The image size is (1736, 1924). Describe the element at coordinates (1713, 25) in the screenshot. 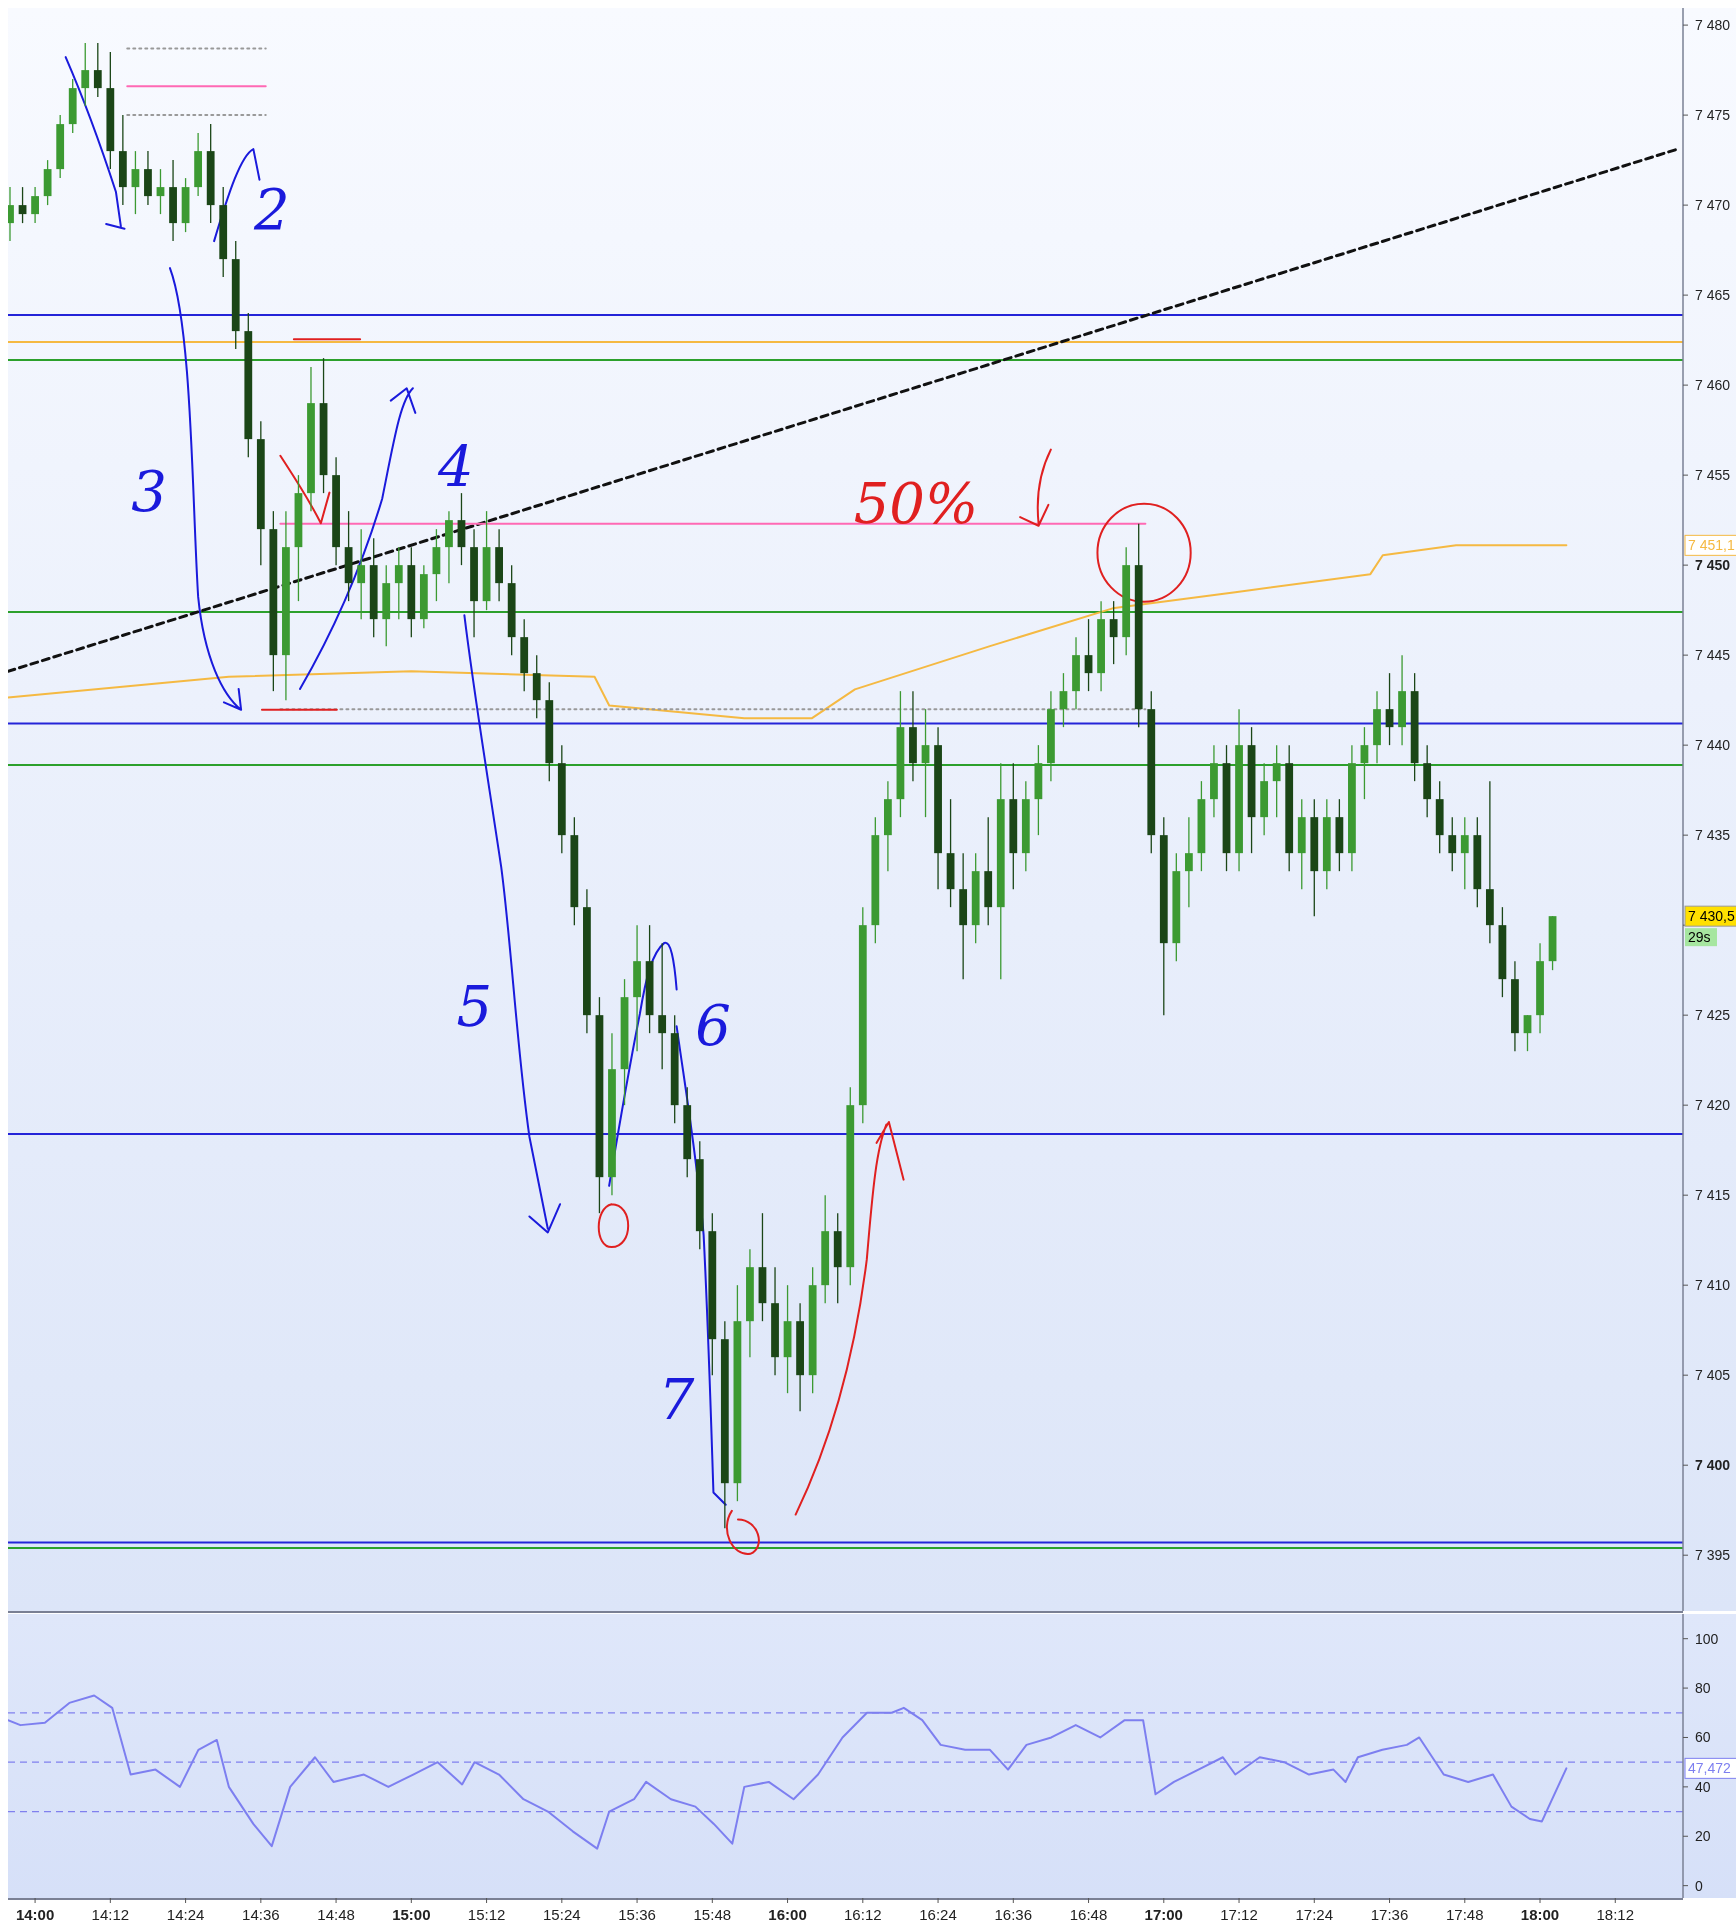

I see `y-tick-label: 7 480` at that location.